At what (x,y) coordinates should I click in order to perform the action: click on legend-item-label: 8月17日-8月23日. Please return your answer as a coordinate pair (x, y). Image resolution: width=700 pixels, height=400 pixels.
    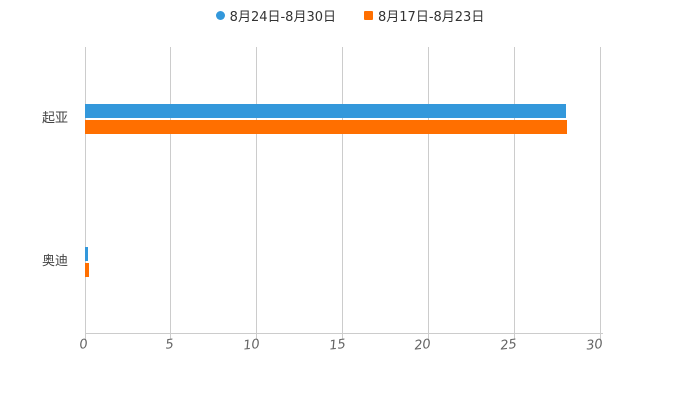
    Looking at the image, I should click on (431, 17).